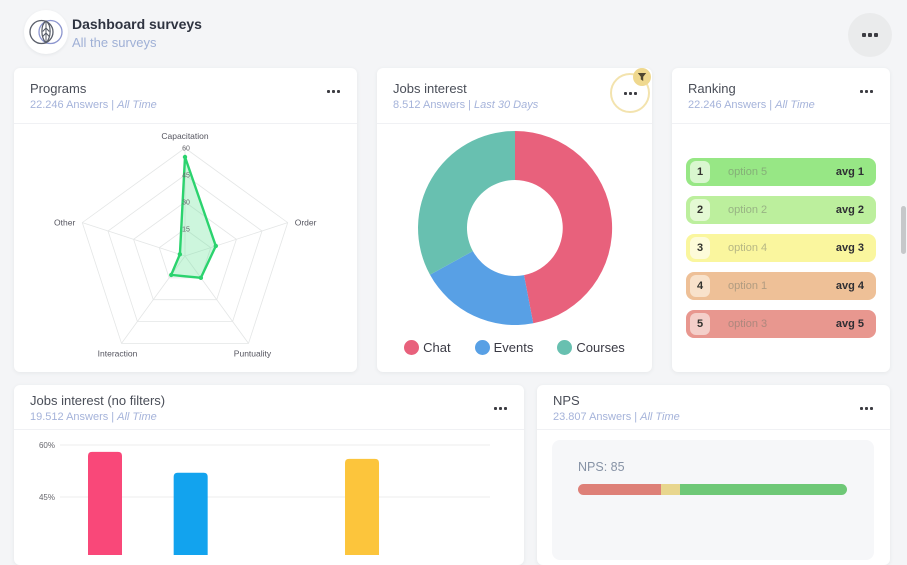 The height and width of the screenshot is (565, 907). I want to click on programs-card-header: Programs 22.246 Answers | All Time, so click(185, 96).